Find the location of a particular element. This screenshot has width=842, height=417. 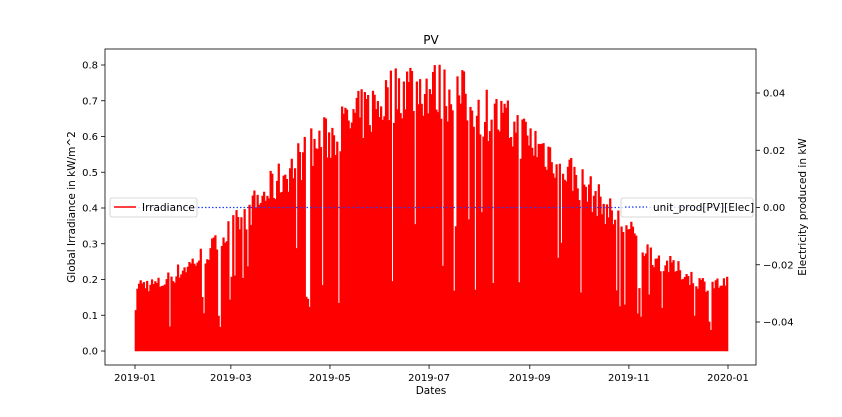

x-tick-label: 2019-09 is located at coordinates (530, 378).